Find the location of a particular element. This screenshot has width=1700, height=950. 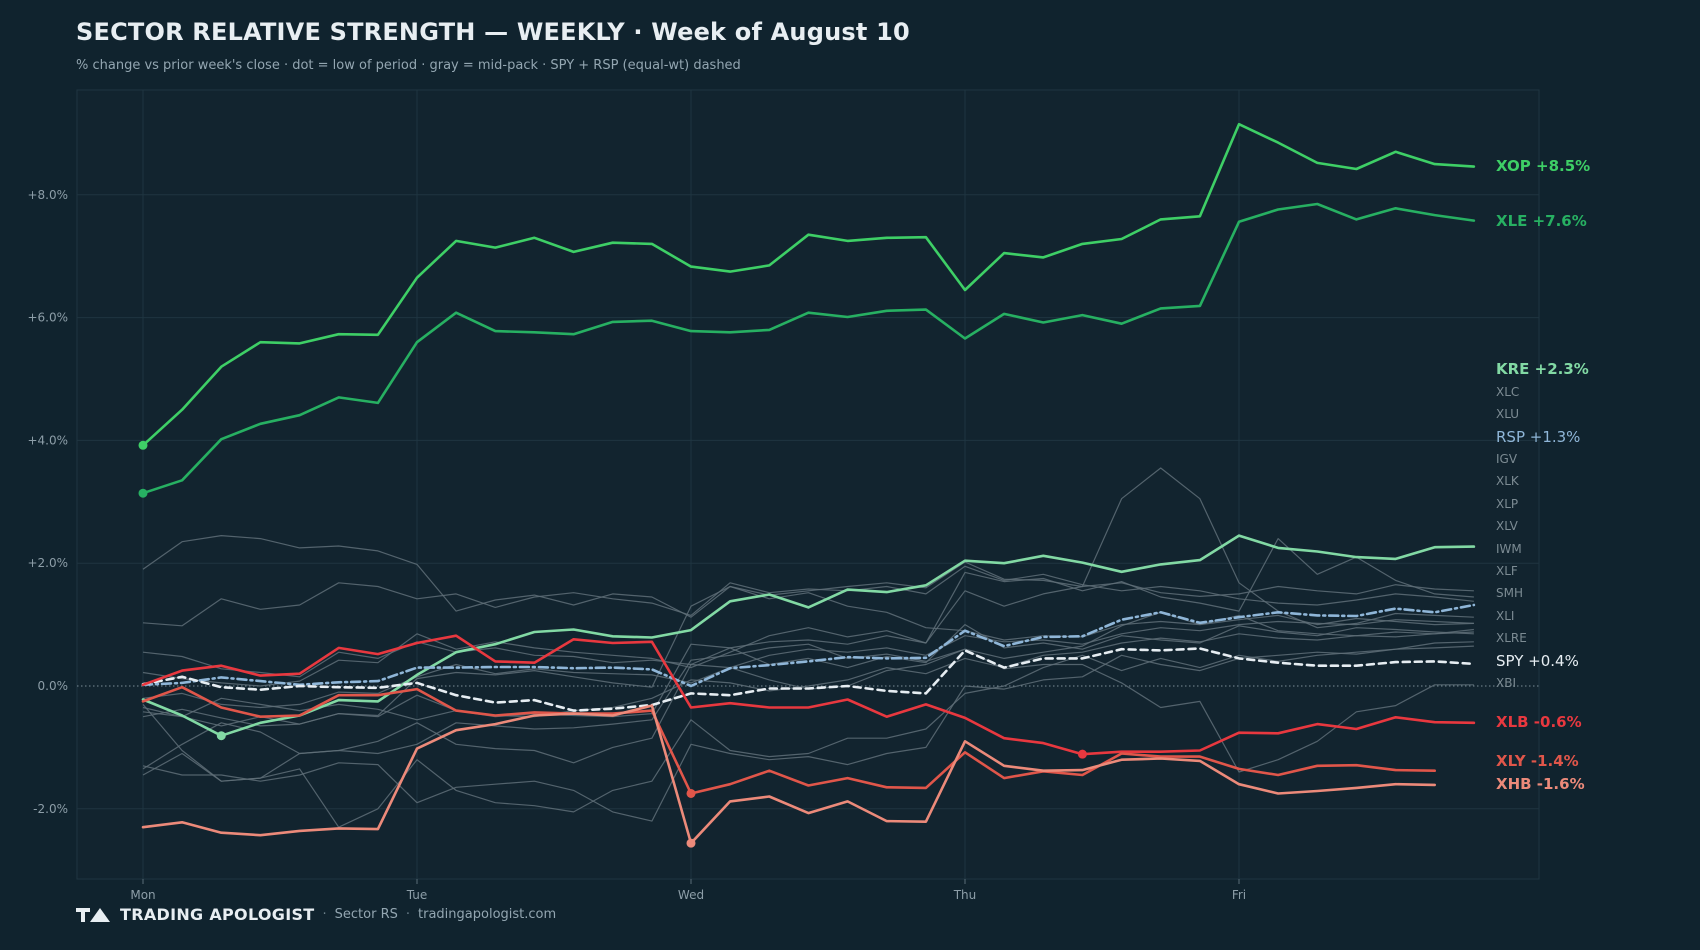

end-label-rsp: RSP +1.3% is located at coordinates (1538, 437).